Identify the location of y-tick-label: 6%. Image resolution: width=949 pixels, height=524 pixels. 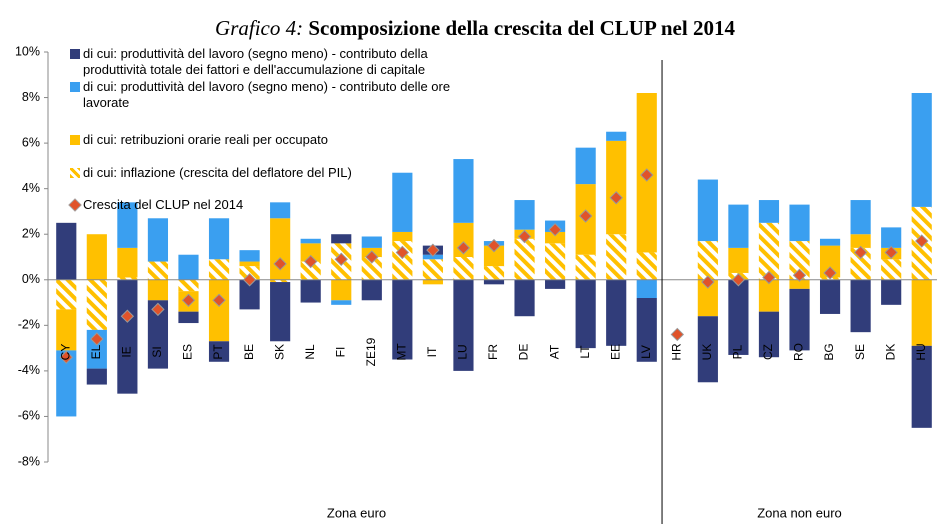
(31, 142).